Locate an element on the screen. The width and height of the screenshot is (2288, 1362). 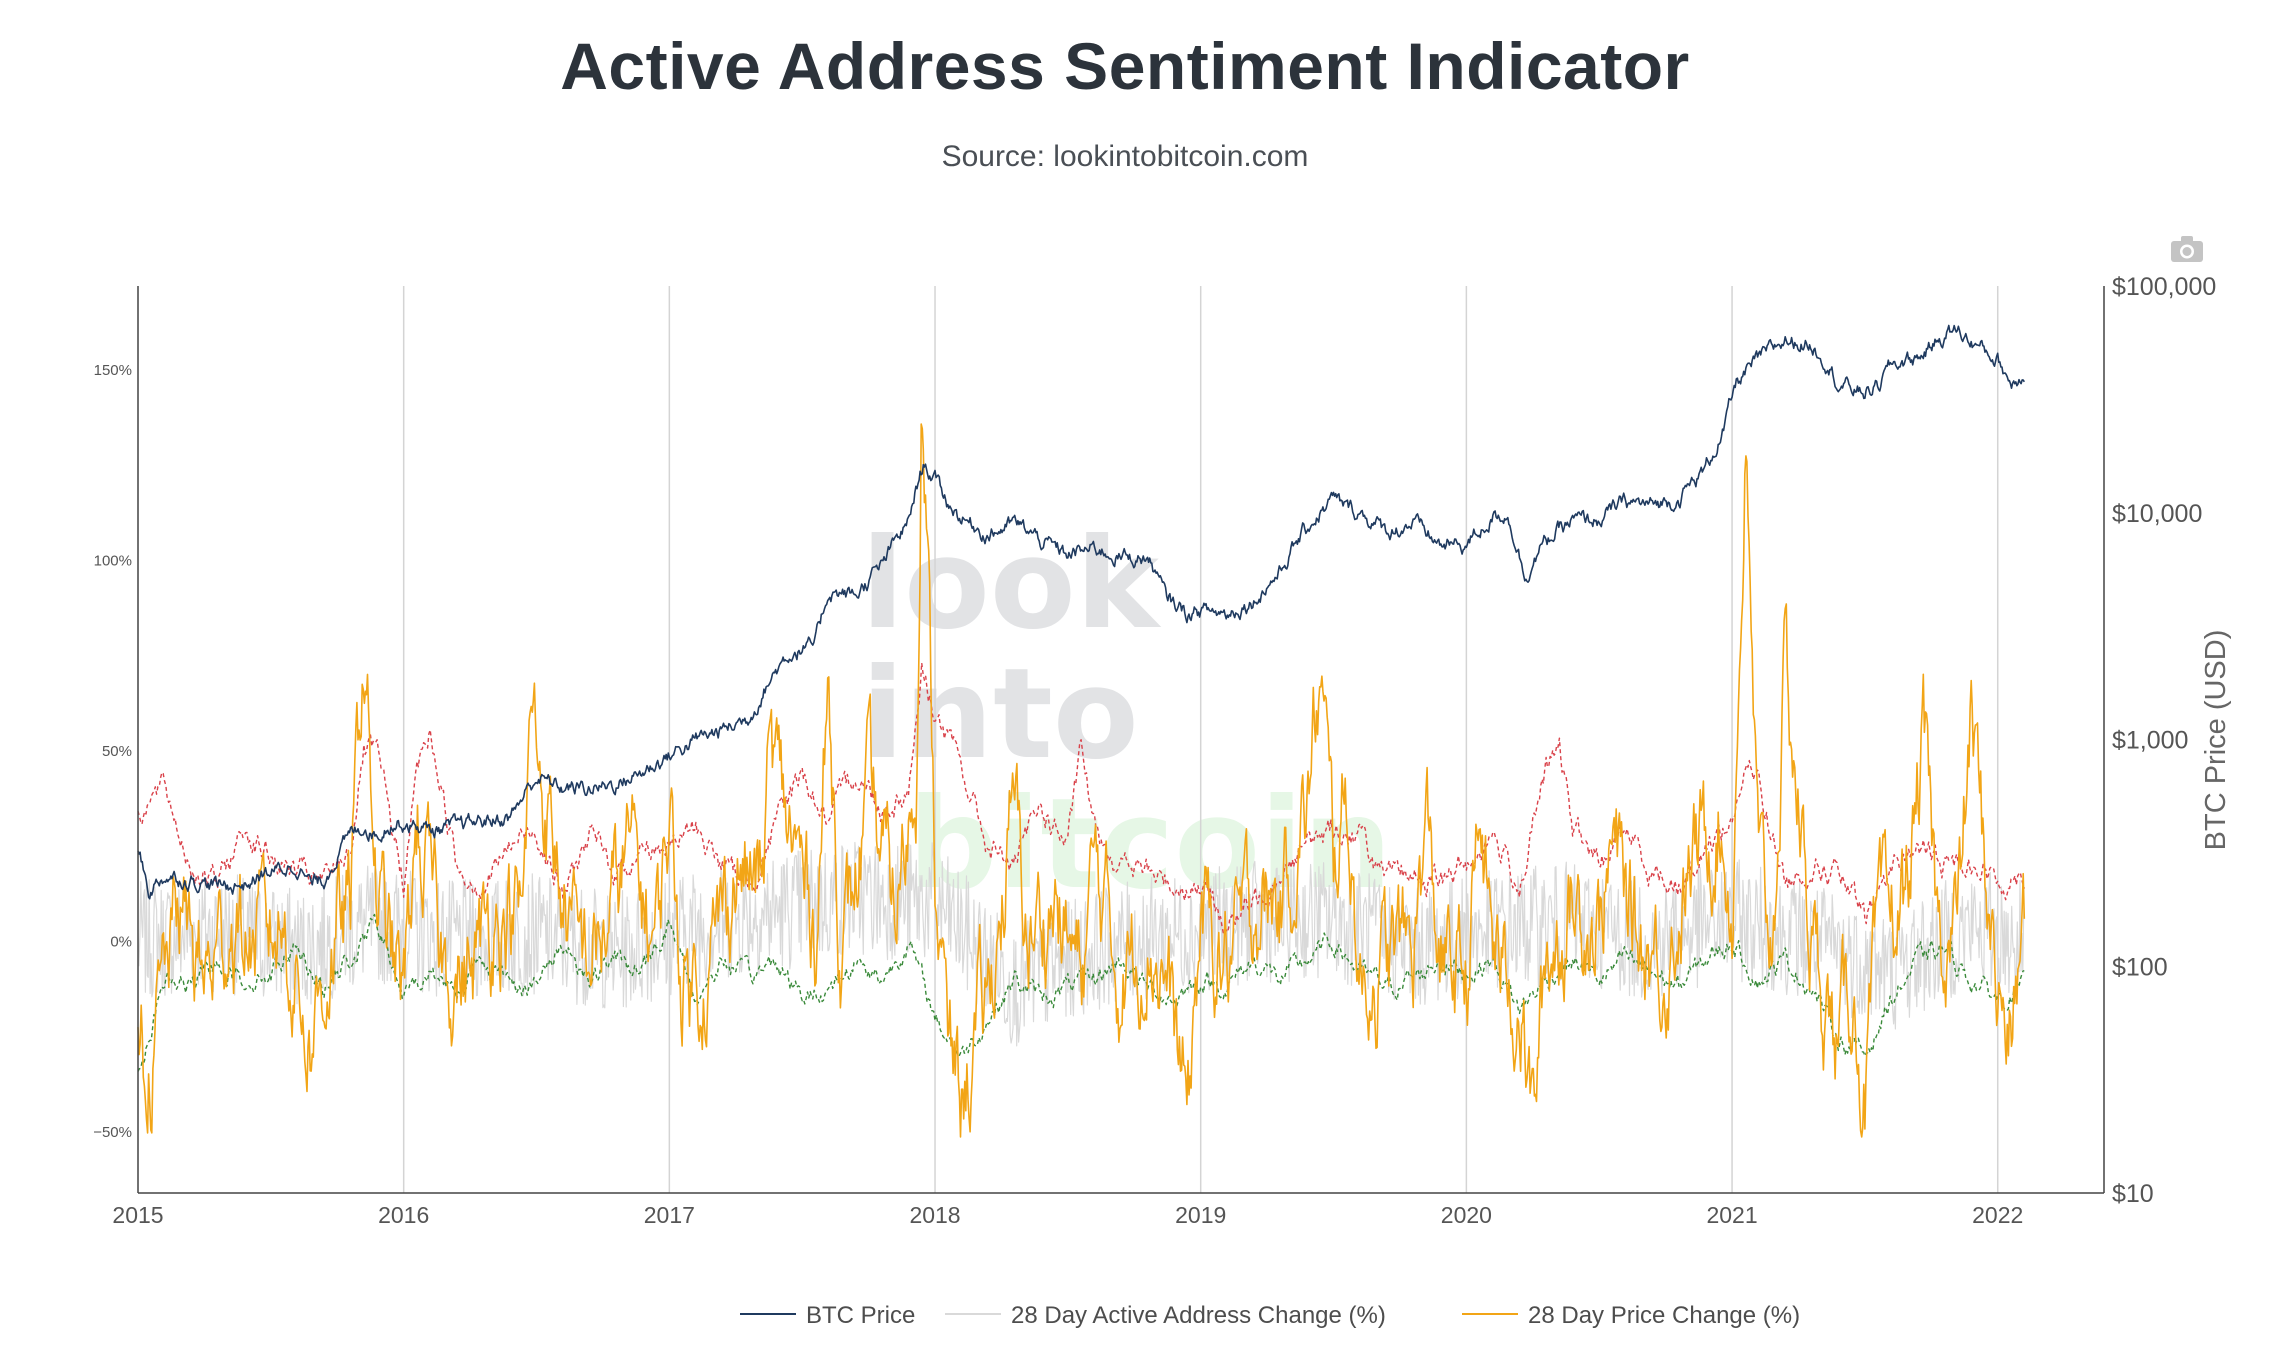
chart-title: Active Address Sentiment Indicator is located at coordinates (1125, 66).